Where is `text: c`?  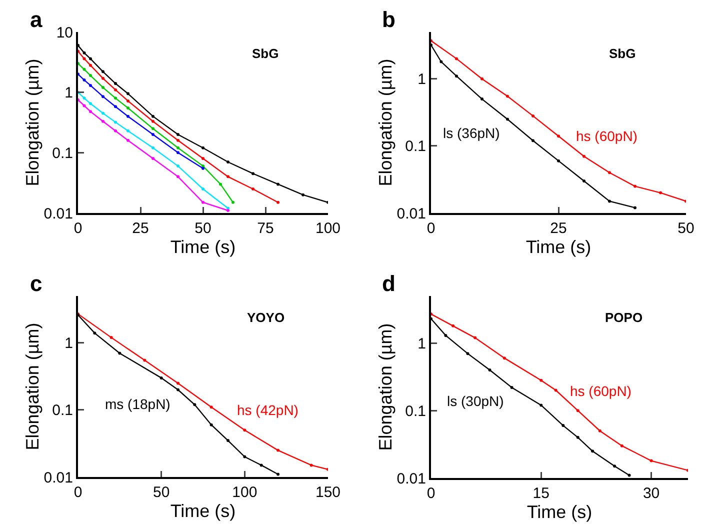
text: c is located at coordinates (36, 283).